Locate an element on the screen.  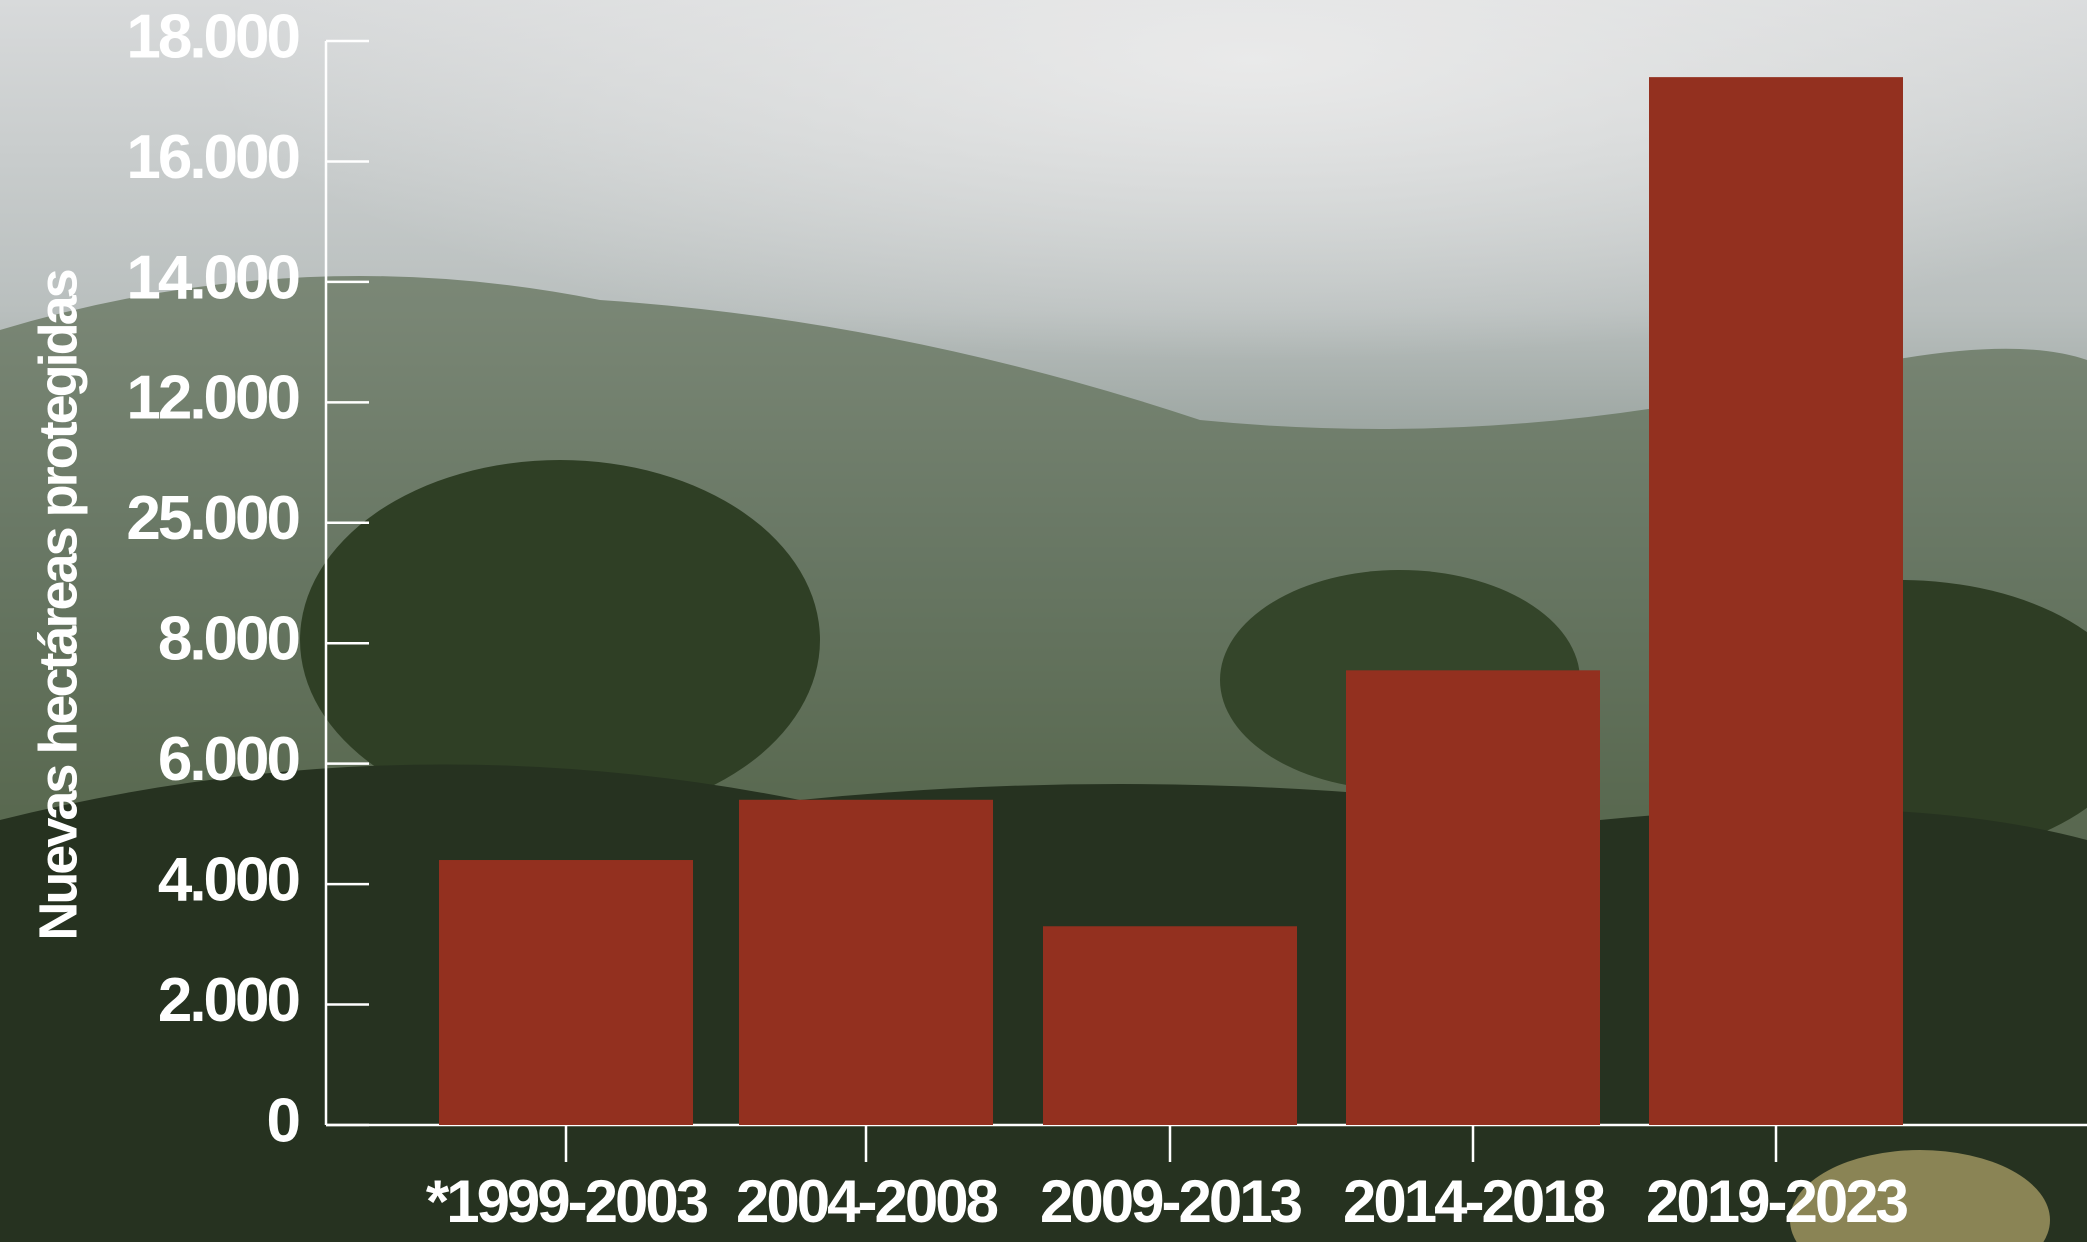
y-tick-label: 14.000 is located at coordinates (212, 277).